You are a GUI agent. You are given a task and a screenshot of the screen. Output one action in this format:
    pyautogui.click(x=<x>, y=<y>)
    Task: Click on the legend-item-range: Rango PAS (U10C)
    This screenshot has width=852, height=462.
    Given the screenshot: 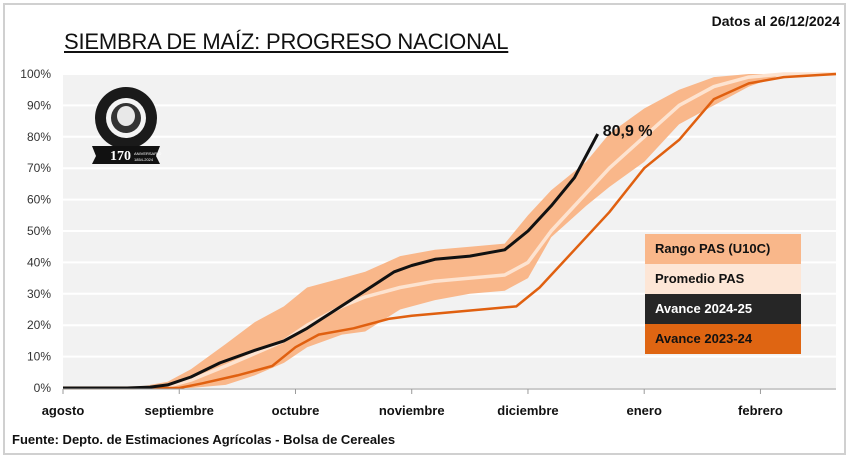 What is the action you would take?
    pyautogui.click(x=723, y=249)
    